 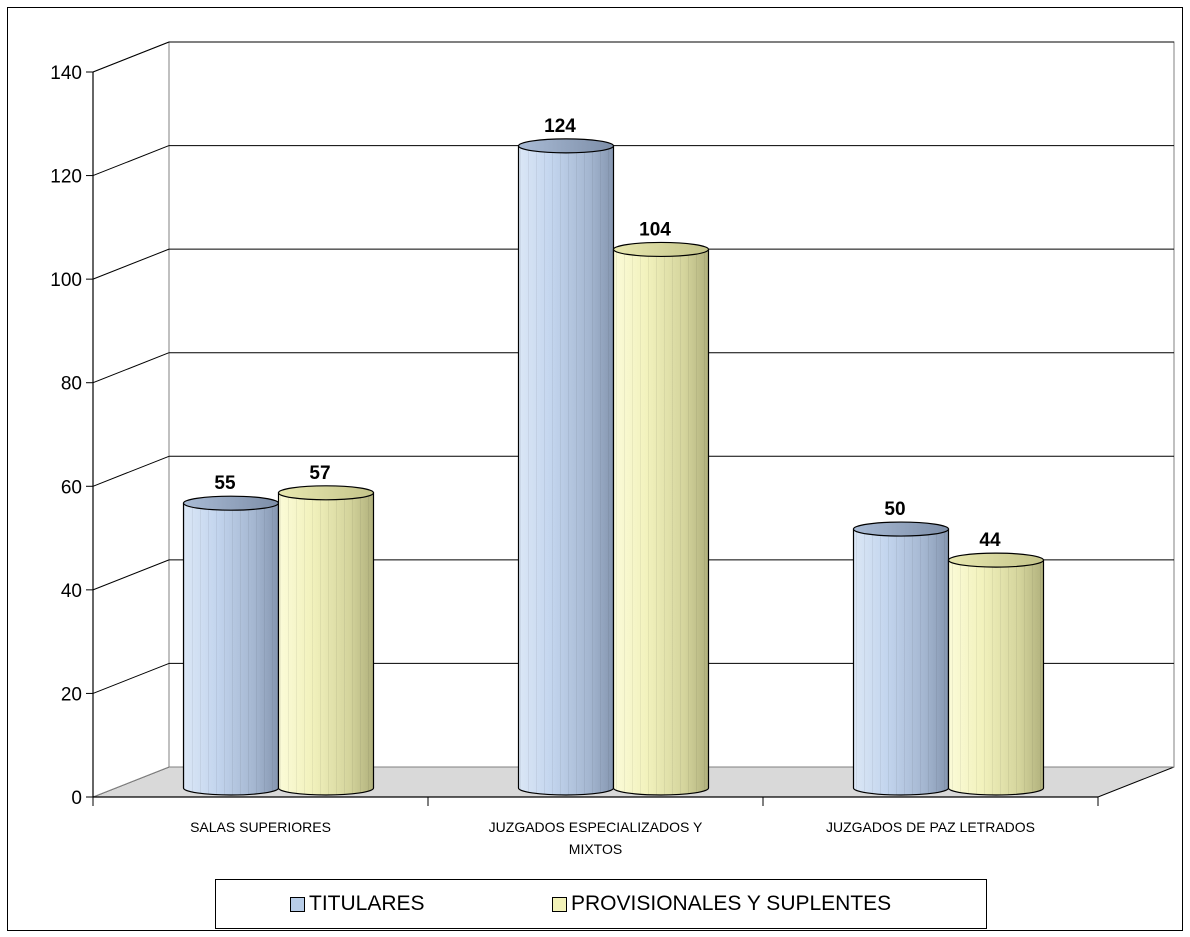 I want to click on legend-label-provisionales: PROVISIONALES Y SUPLENTES, so click(x=731, y=903).